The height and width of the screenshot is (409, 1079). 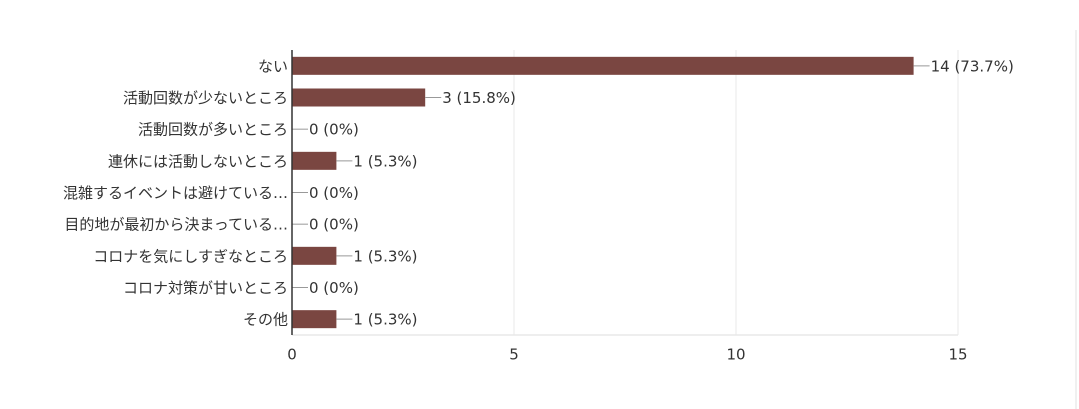 I want to click on x-tick-label: 0, so click(x=292, y=355).